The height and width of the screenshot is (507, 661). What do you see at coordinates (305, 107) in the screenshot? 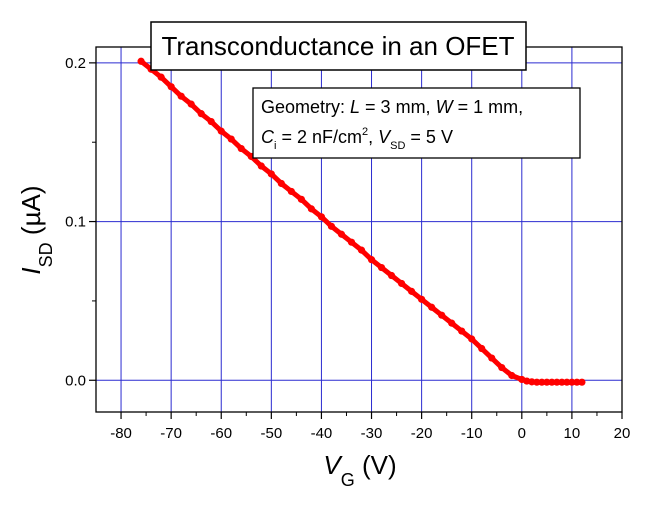
I see `ann-geometry-label: Geometry:` at bounding box center [305, 107].